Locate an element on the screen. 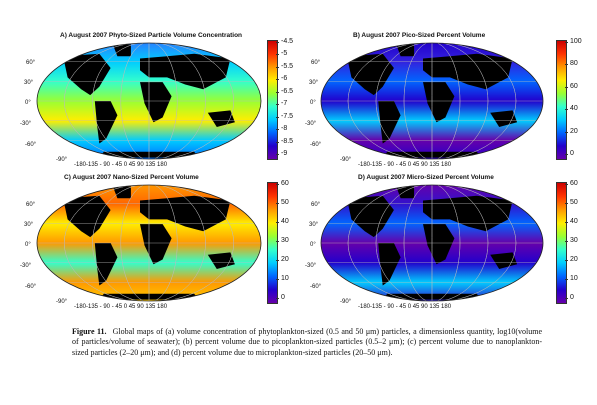  colorbar-tick: -5 is located at coordinates (281, 54).